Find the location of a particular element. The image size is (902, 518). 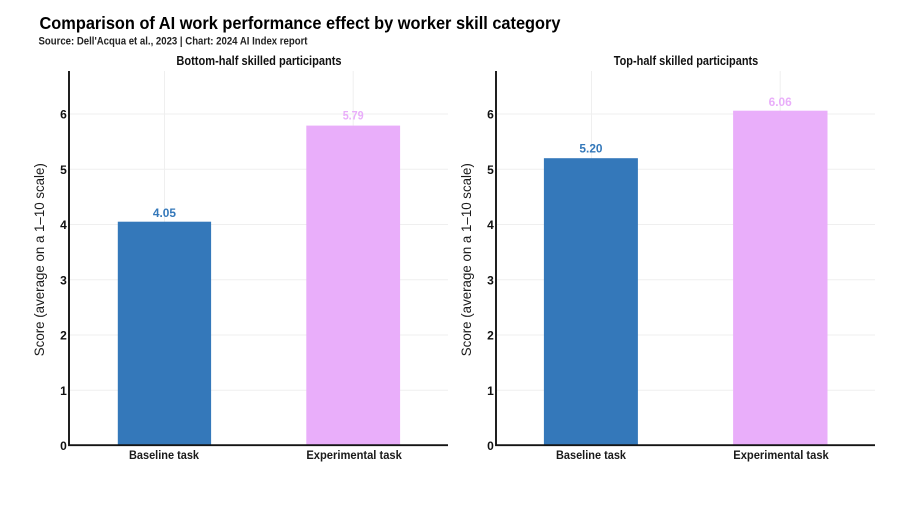

svg-text: 4.05 is located at coordinates (165, 214).